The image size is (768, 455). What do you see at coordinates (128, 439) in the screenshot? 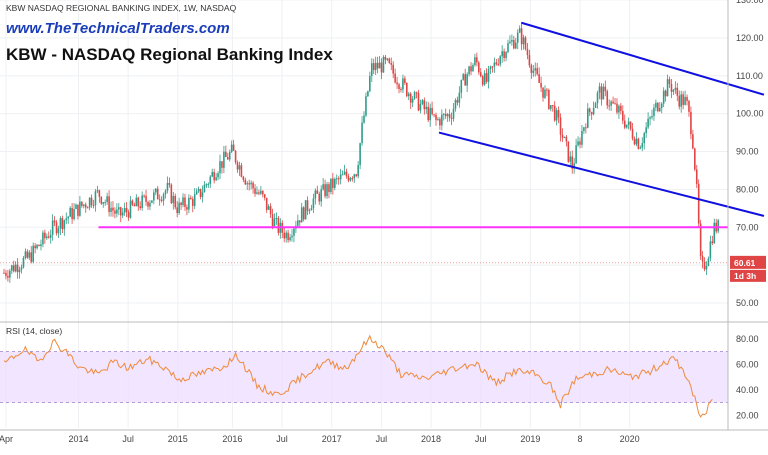
I see `time-tick-label: Jul` at bounding box center [128, 439].